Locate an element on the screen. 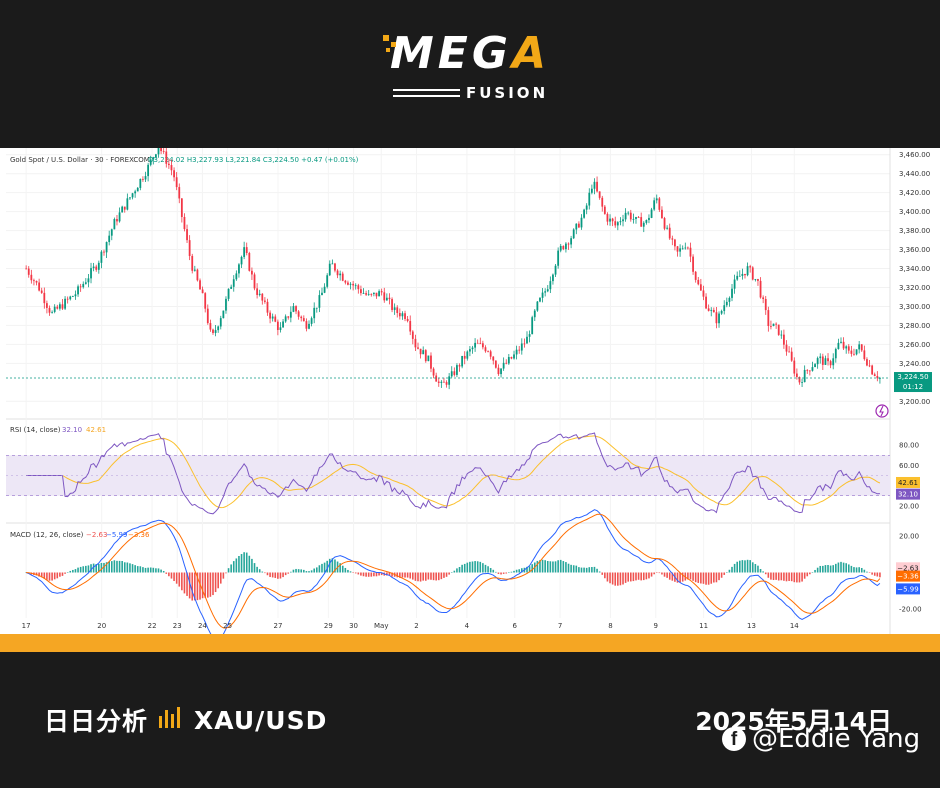 Image resolution: width=940 pixels, height=788 pixels. price-tick-label: 3,200.00 is located at coordinates (914, 402).